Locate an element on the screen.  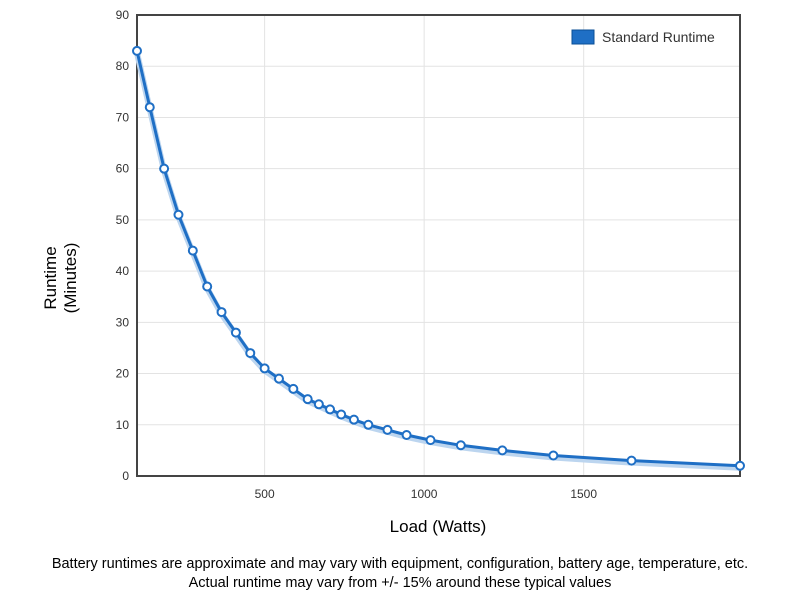
legend-label: Standard Runtime is located at coordinates (658, 37).